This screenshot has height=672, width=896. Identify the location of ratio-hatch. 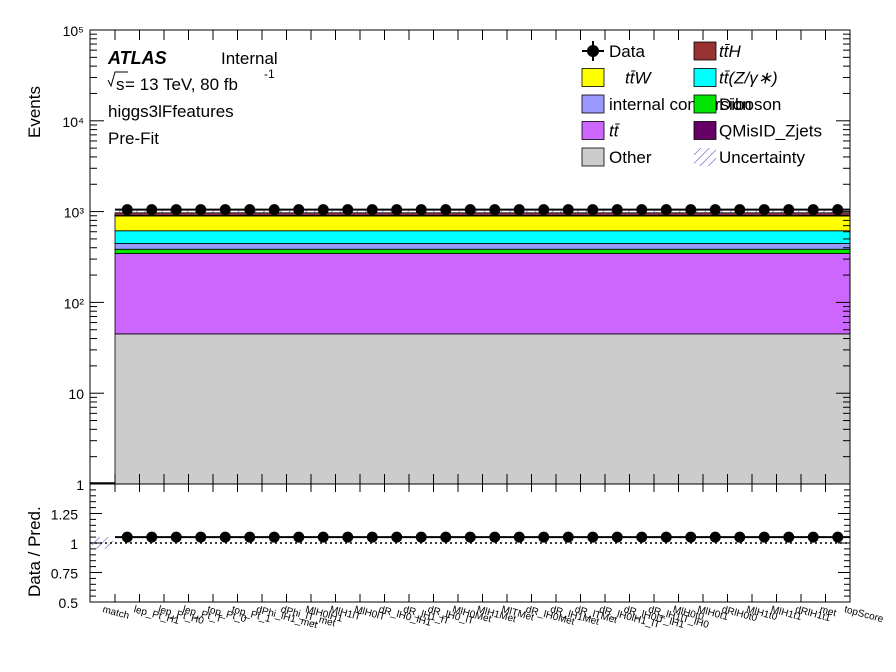
(102, 543).